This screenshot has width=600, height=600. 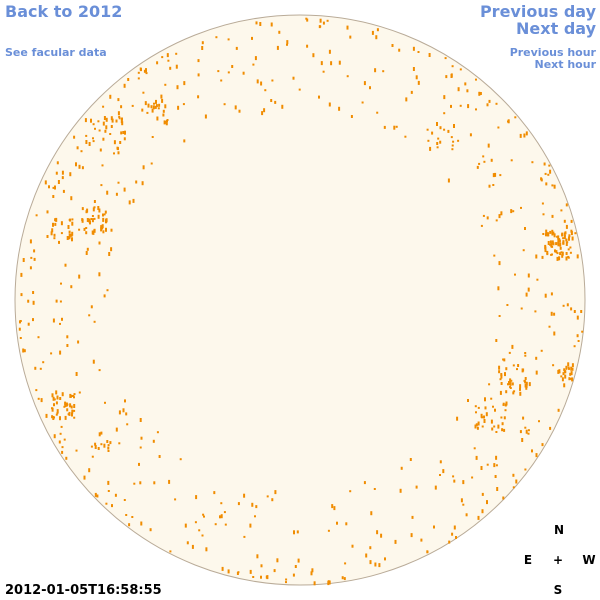 What do you see at coordinates (63, 11) in the screenshot?
I see `back-link: Back to 2012` at bounding box center [63, 11].